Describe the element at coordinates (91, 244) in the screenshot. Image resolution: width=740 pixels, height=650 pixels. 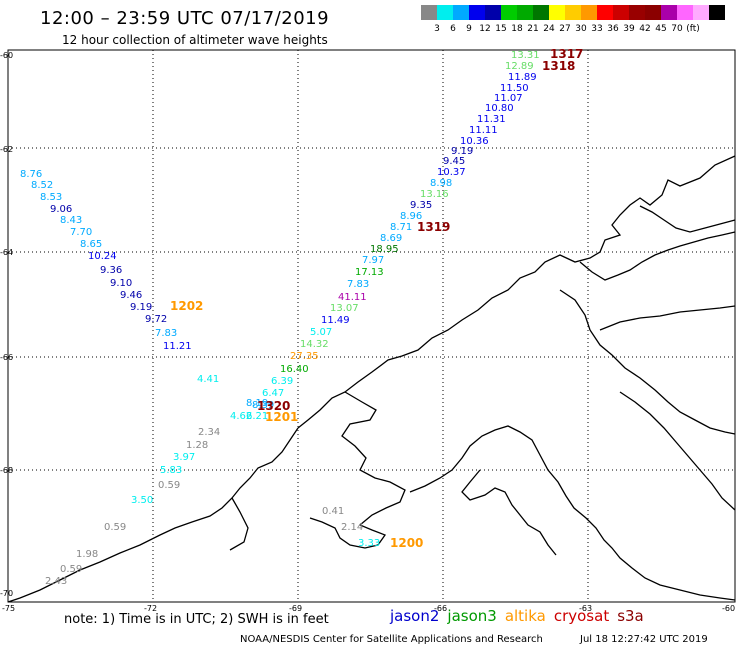
I see `track-b-value: 8.65` at that location.